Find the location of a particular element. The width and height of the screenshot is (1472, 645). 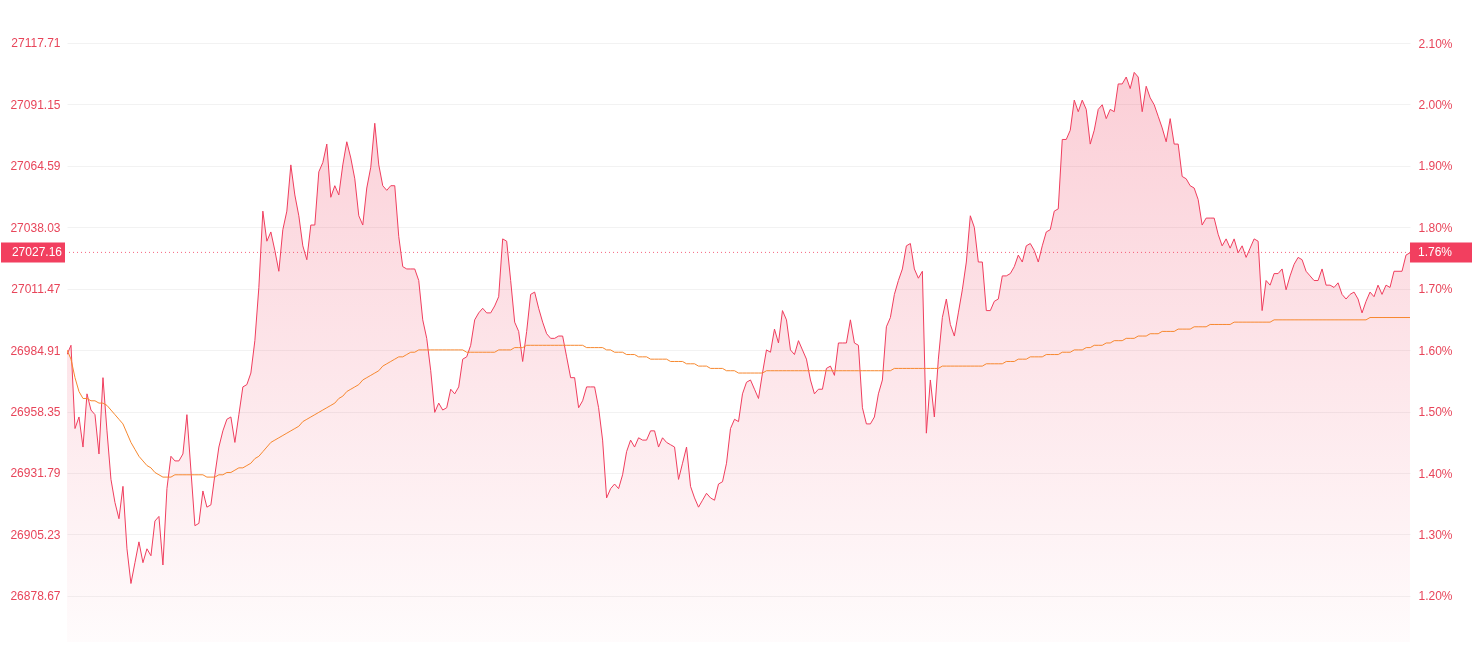

y-tick-label: 27011.47 is located at coordinates (36, 289).